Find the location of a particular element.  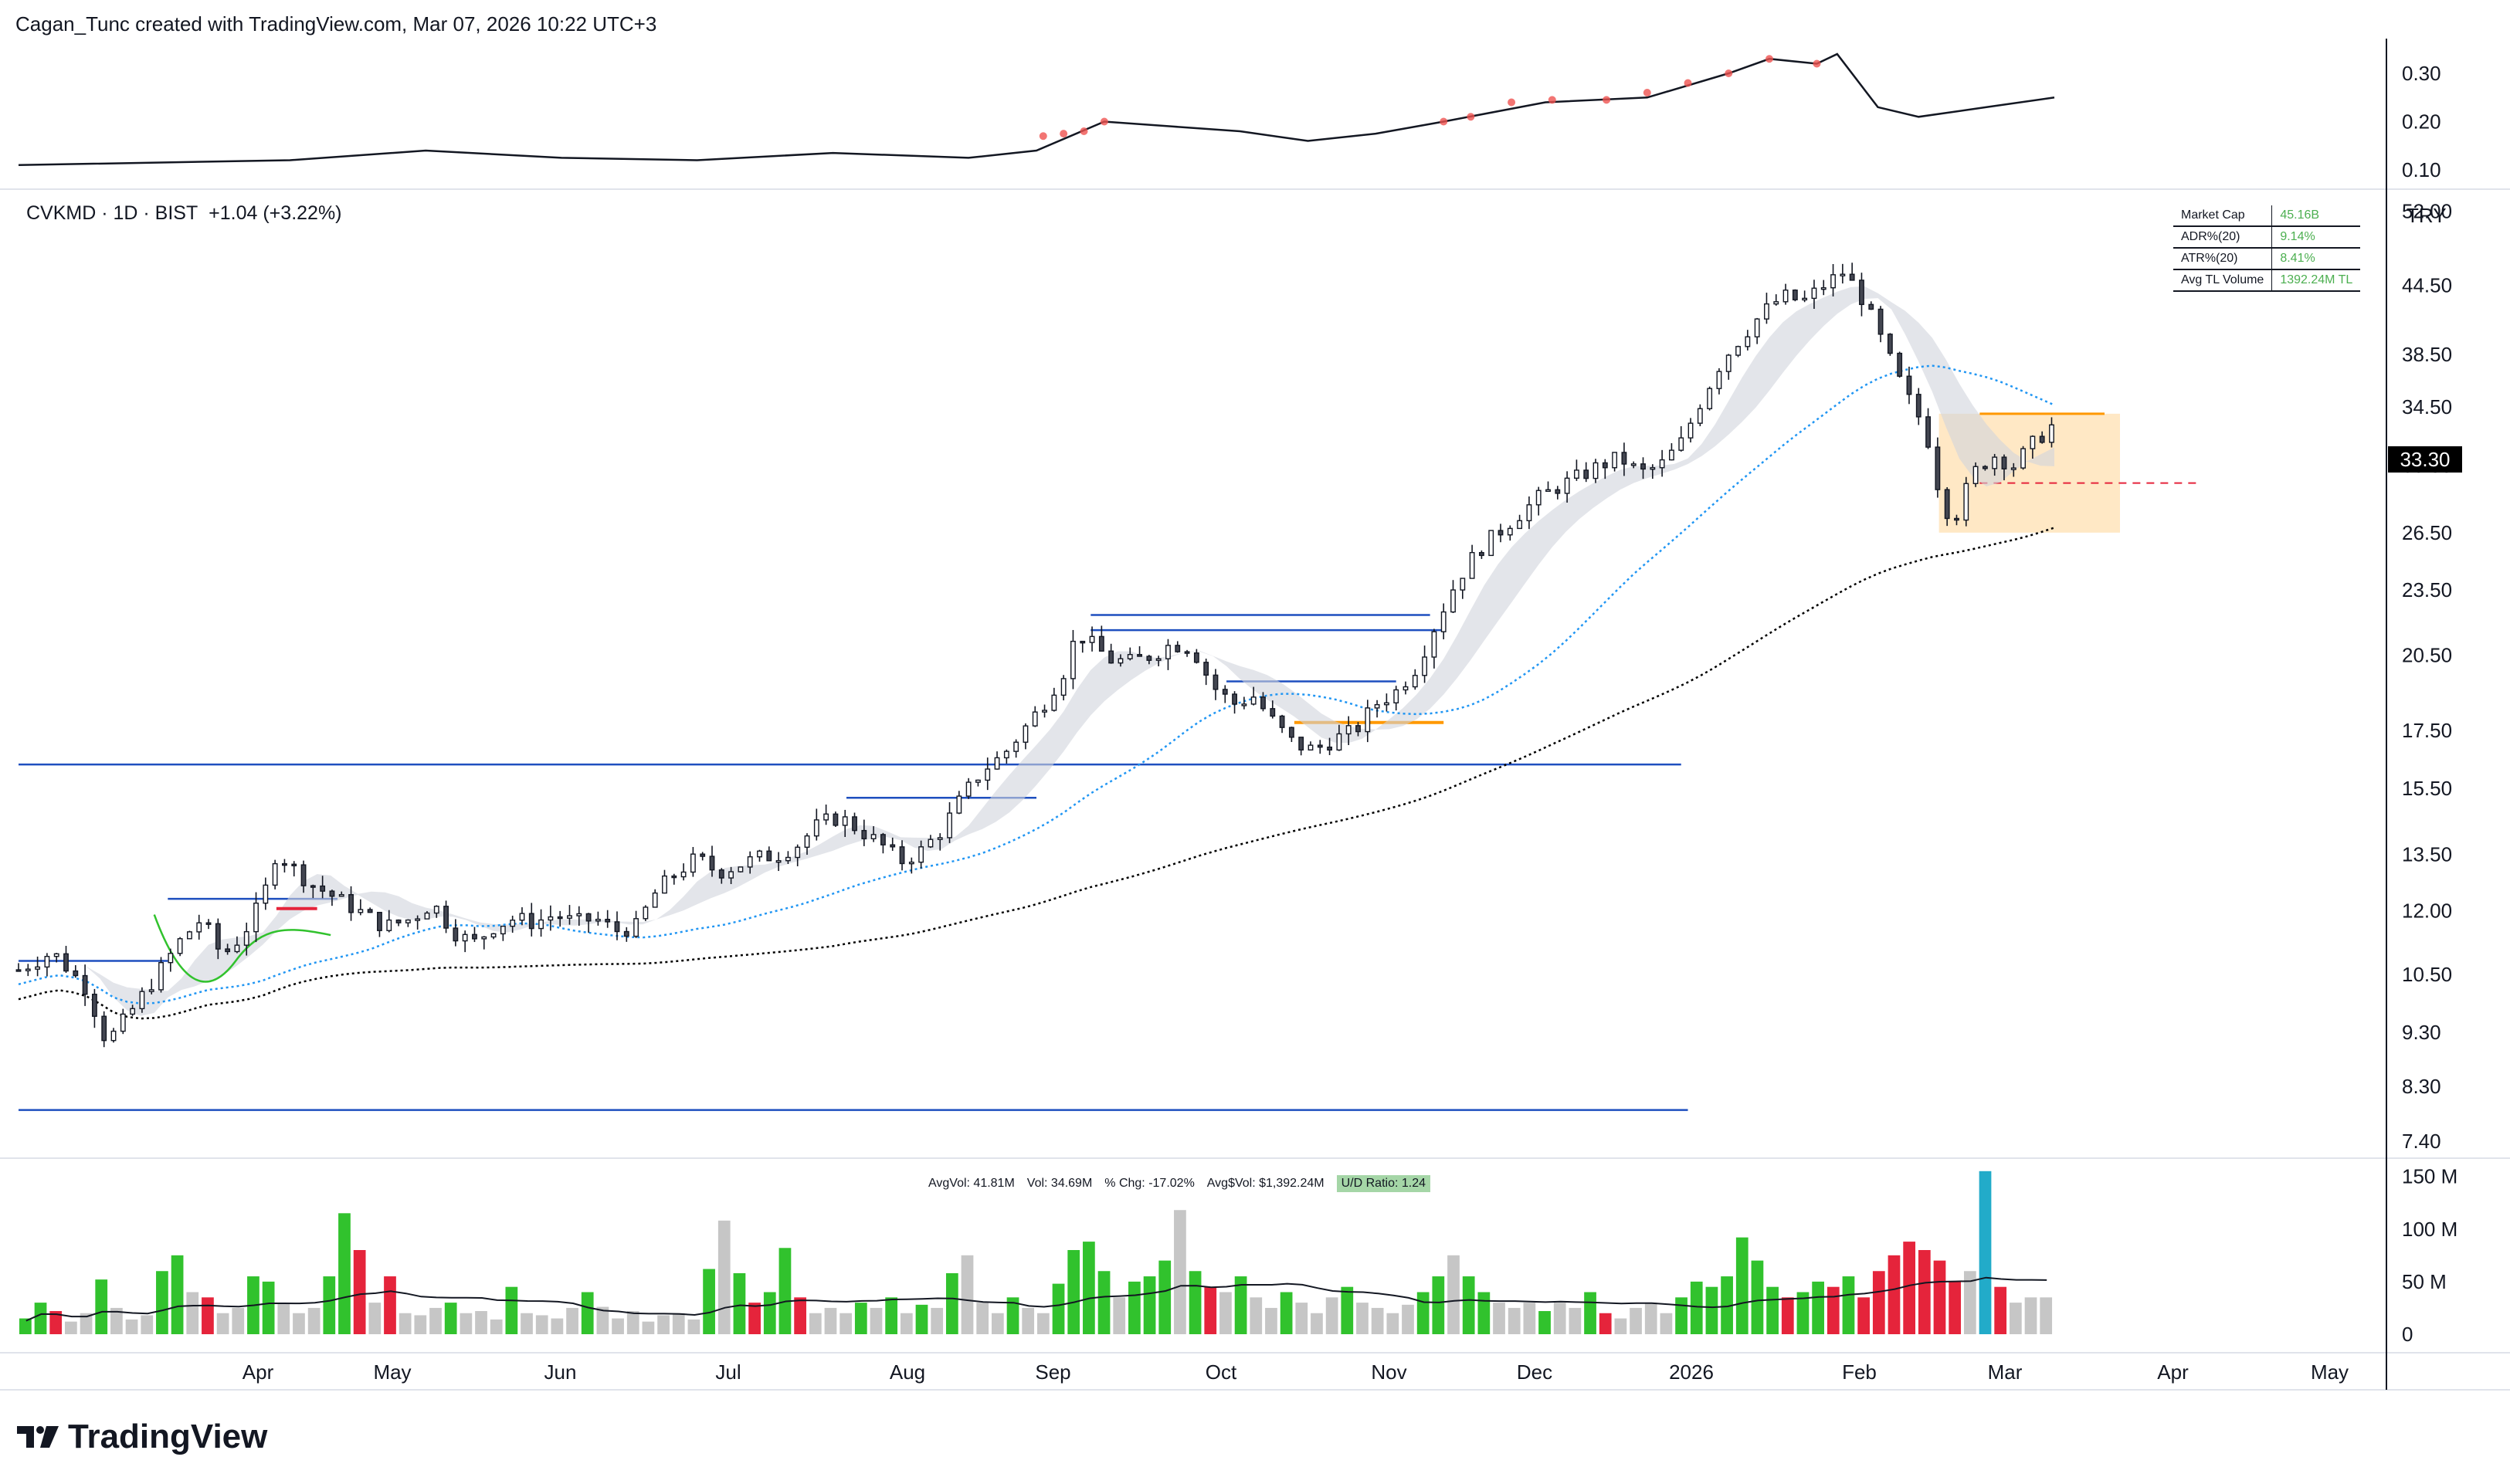

ud-ratio-badge: U/D Ratio: 1.24 is located at coordinates (1384, 1183).